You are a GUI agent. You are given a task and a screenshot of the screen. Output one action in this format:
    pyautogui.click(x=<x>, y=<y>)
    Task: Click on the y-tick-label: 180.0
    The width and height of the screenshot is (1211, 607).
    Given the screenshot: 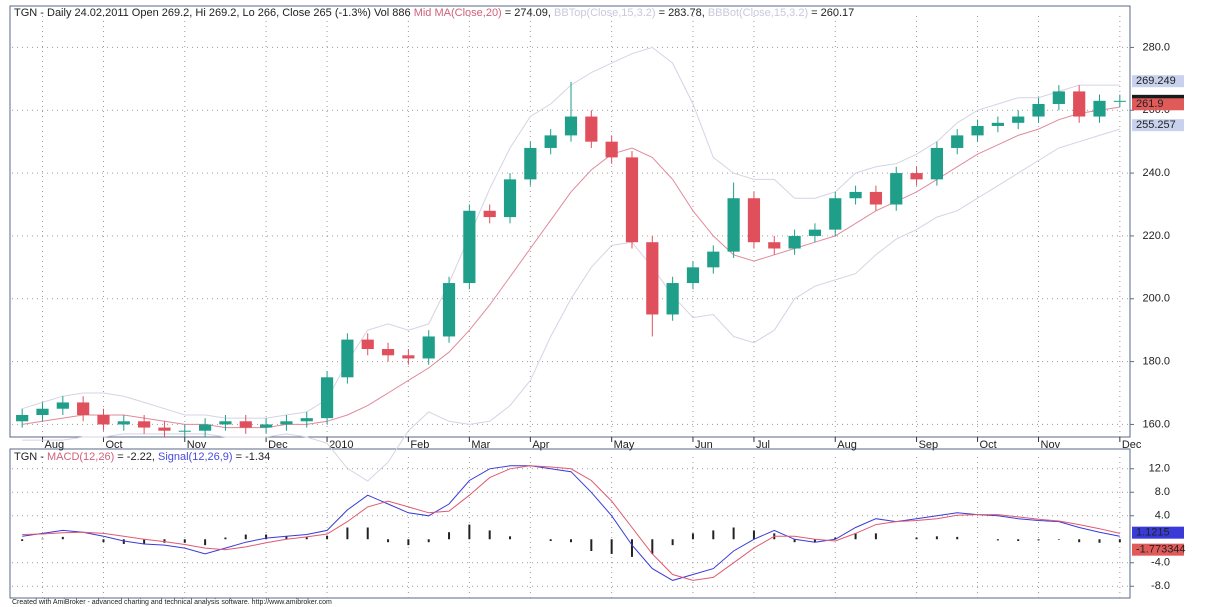 What is the action you would take?
    pyautogui.click(x=1156, y=362)
    